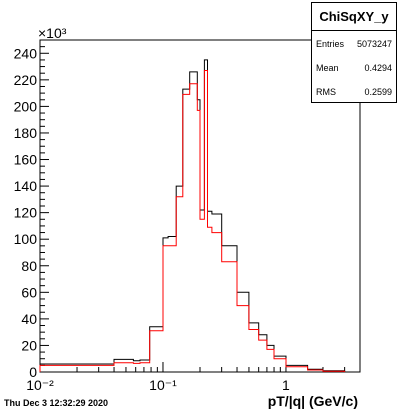 The height and width of the screenshot is (414, 400). What do you see at coordinates (26, 106) in the screenshot?
I see `y-tick-label: 200` at bounding box center [26, 106].